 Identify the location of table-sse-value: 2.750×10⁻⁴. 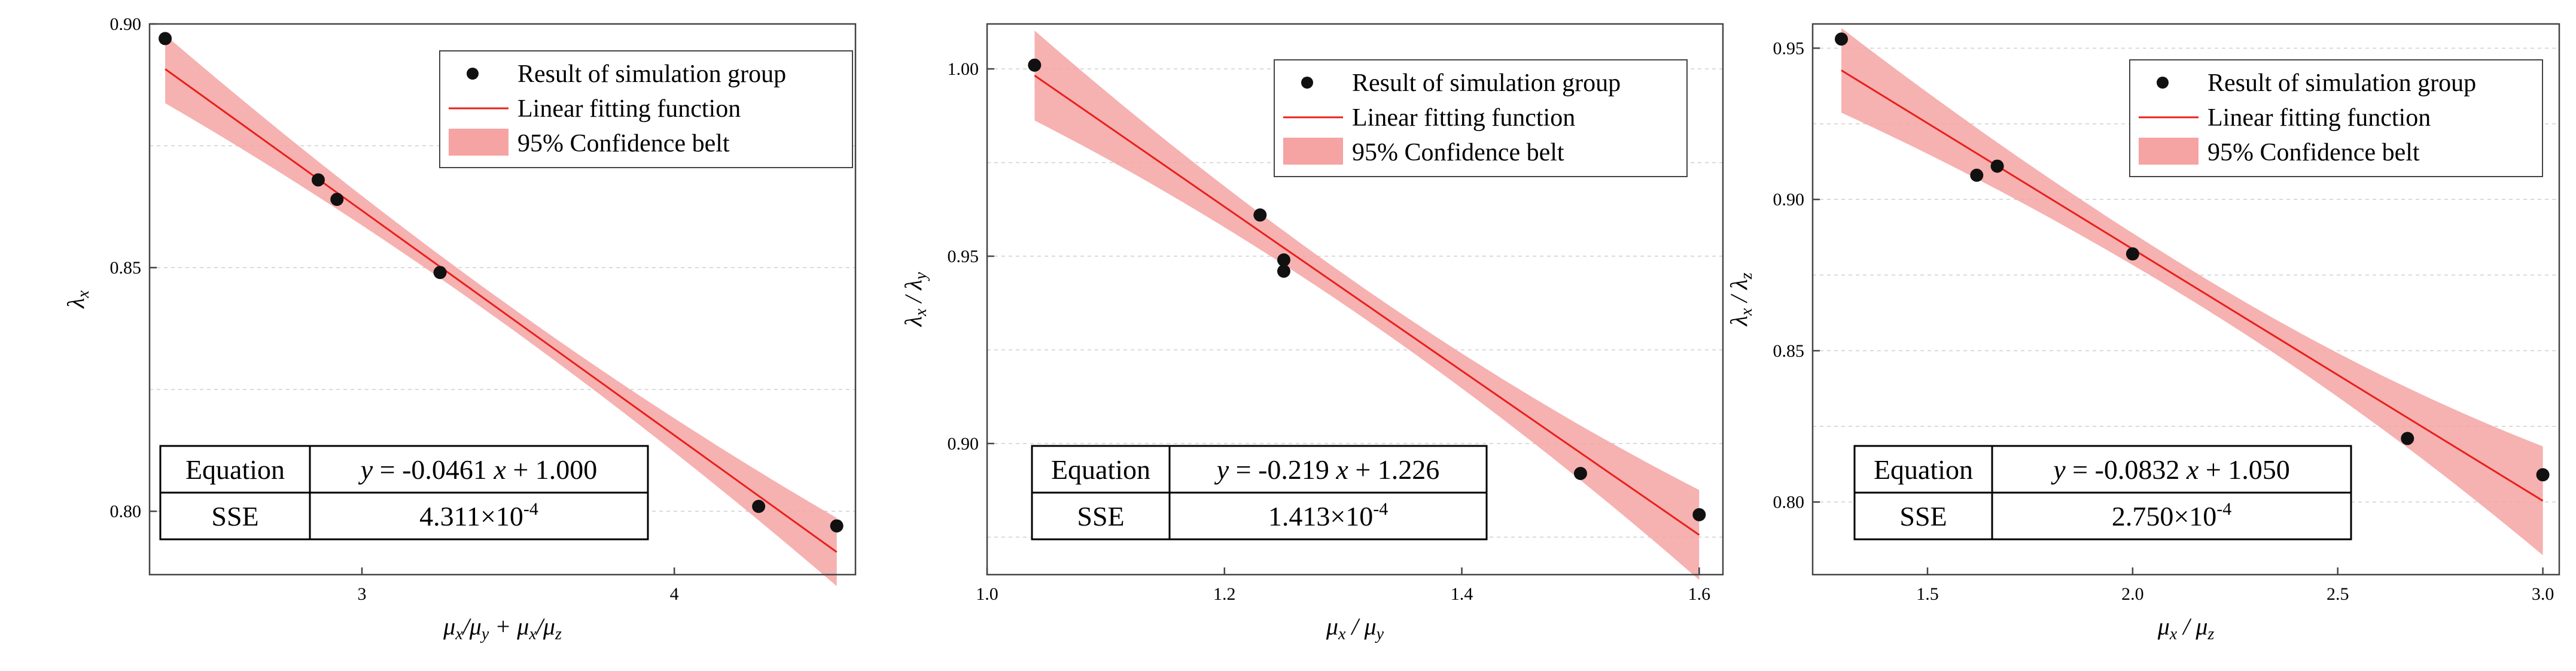
(2171, 515).